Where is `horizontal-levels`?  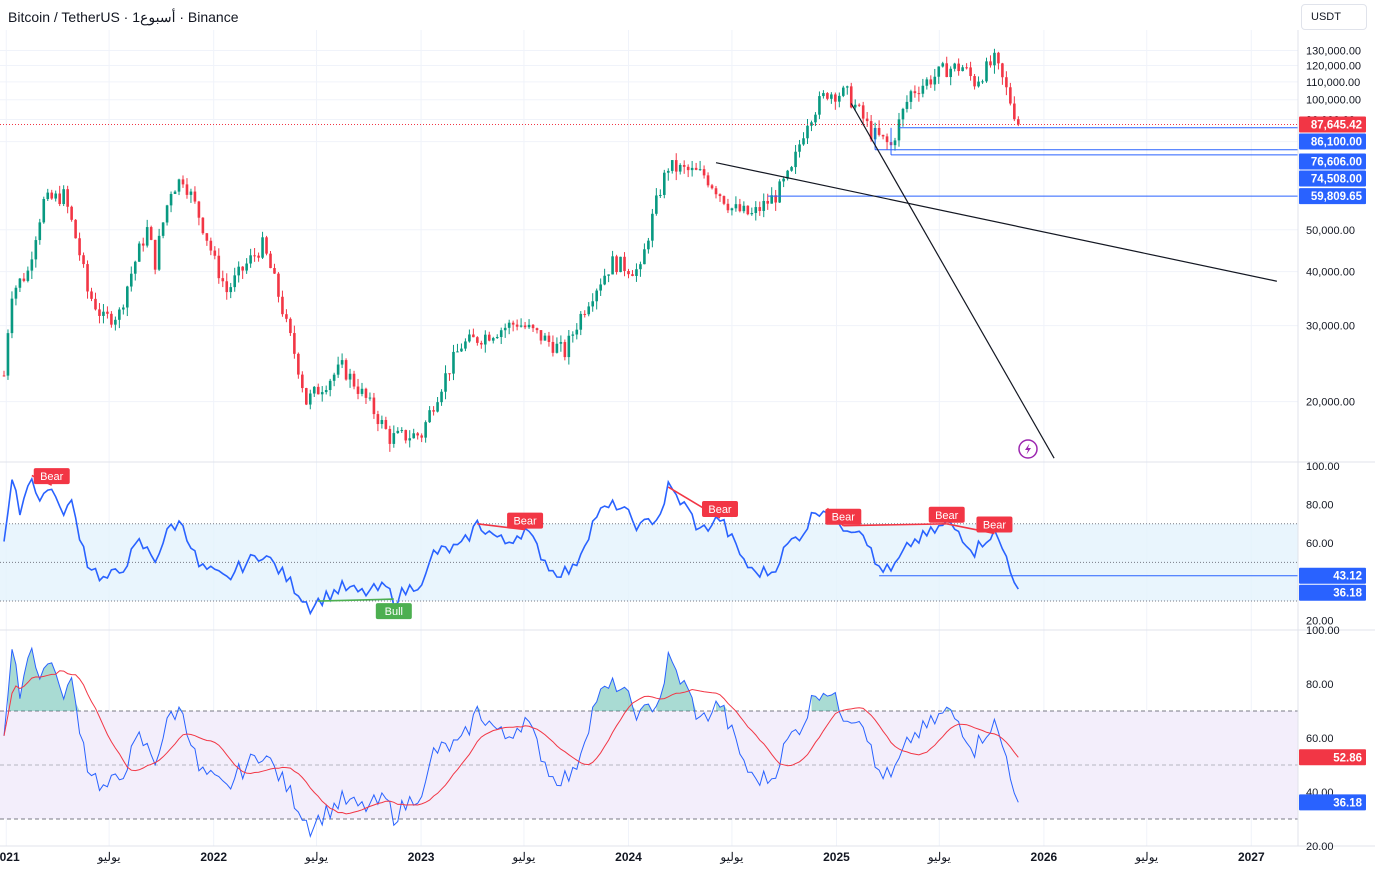
horizontal-levels is located at coordinates (649, 160).